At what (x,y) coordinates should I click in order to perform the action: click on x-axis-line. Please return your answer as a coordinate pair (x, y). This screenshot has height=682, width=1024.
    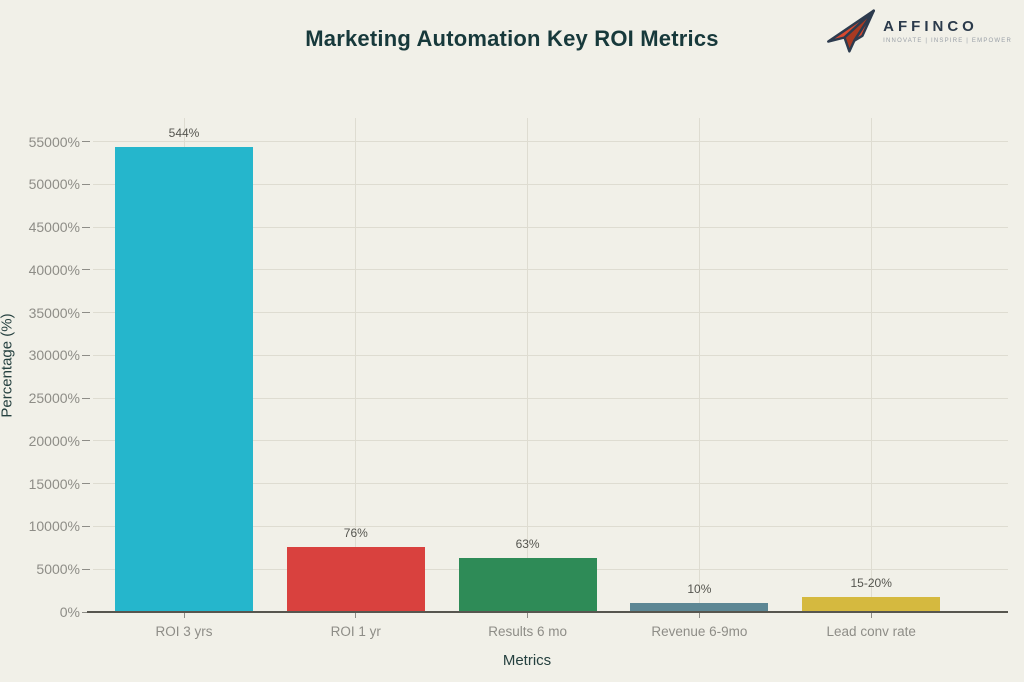
    Looking at the image, I should click on (547, 612).